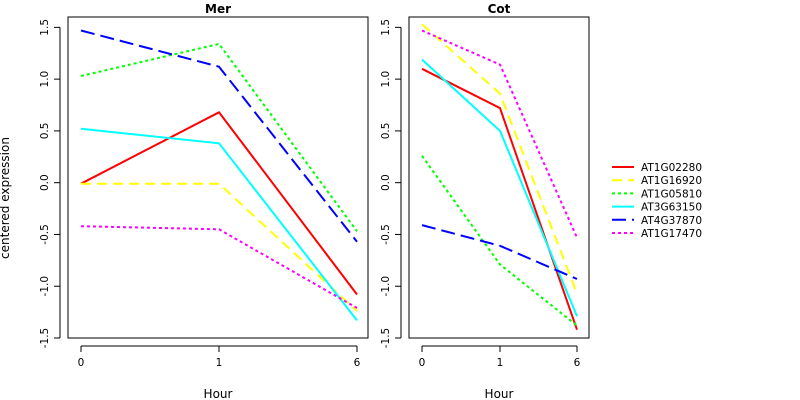  I want to click on series-line-at1g02280, so click(499, 199).